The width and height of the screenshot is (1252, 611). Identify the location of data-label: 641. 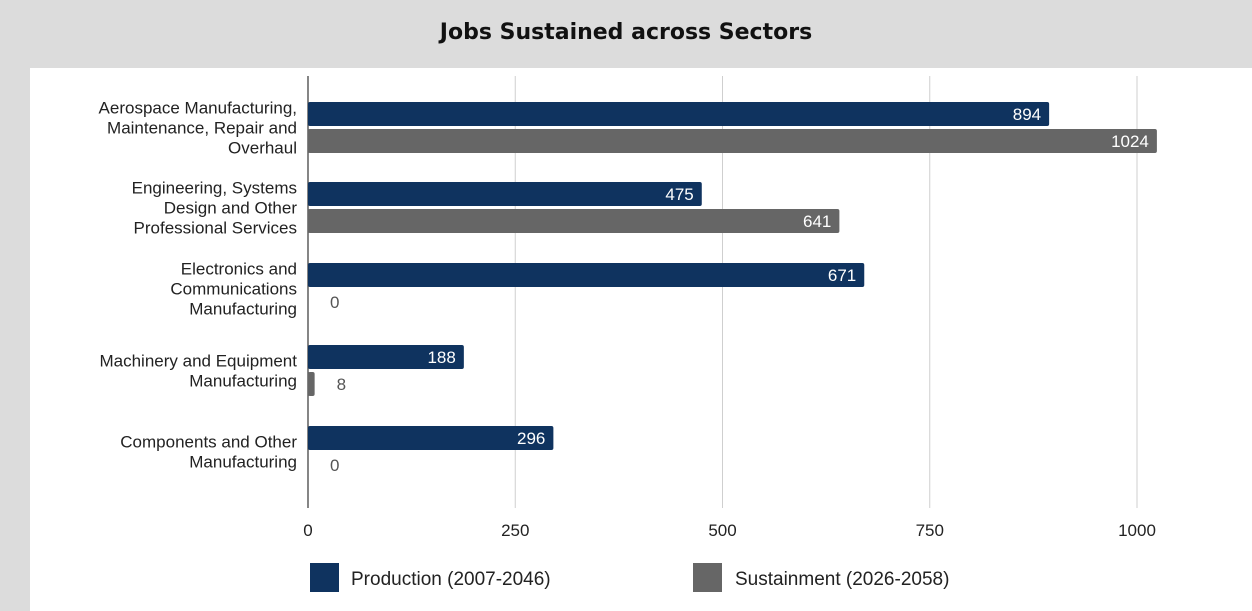
(817, 221).